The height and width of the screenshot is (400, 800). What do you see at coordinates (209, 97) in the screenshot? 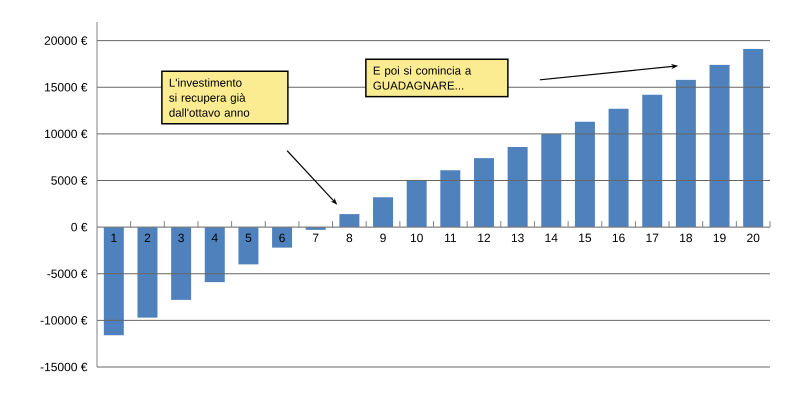
I see `annotation: L'investimento si recupera già dall'ottavo anno` at bounding box center [209, 97].